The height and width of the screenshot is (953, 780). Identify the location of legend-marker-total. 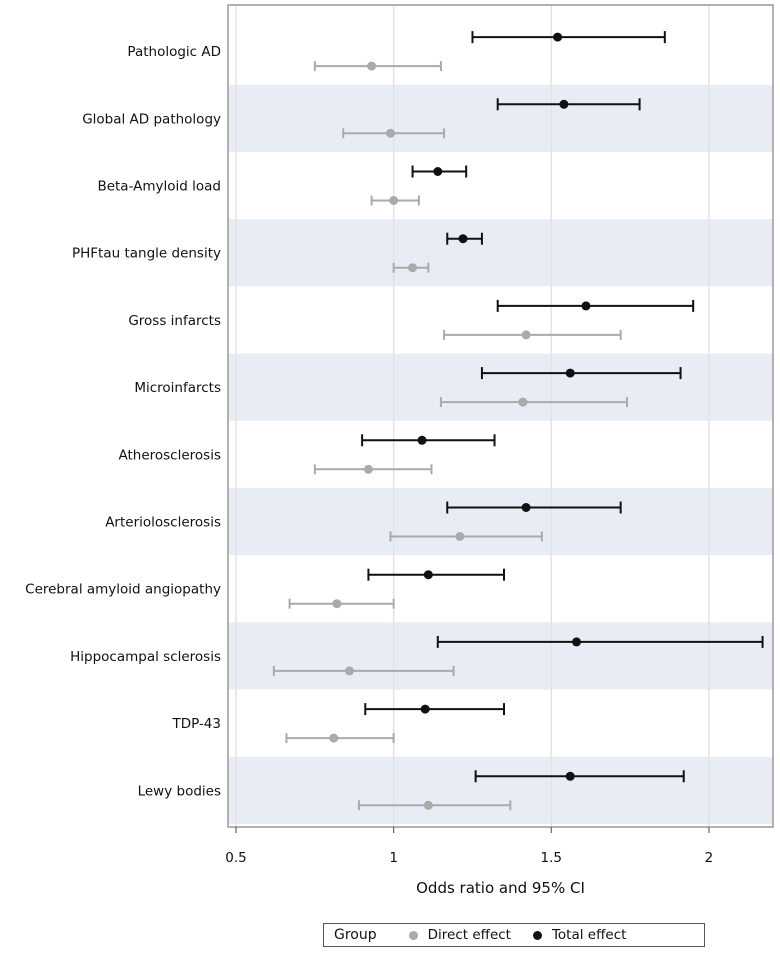
(537, 935).